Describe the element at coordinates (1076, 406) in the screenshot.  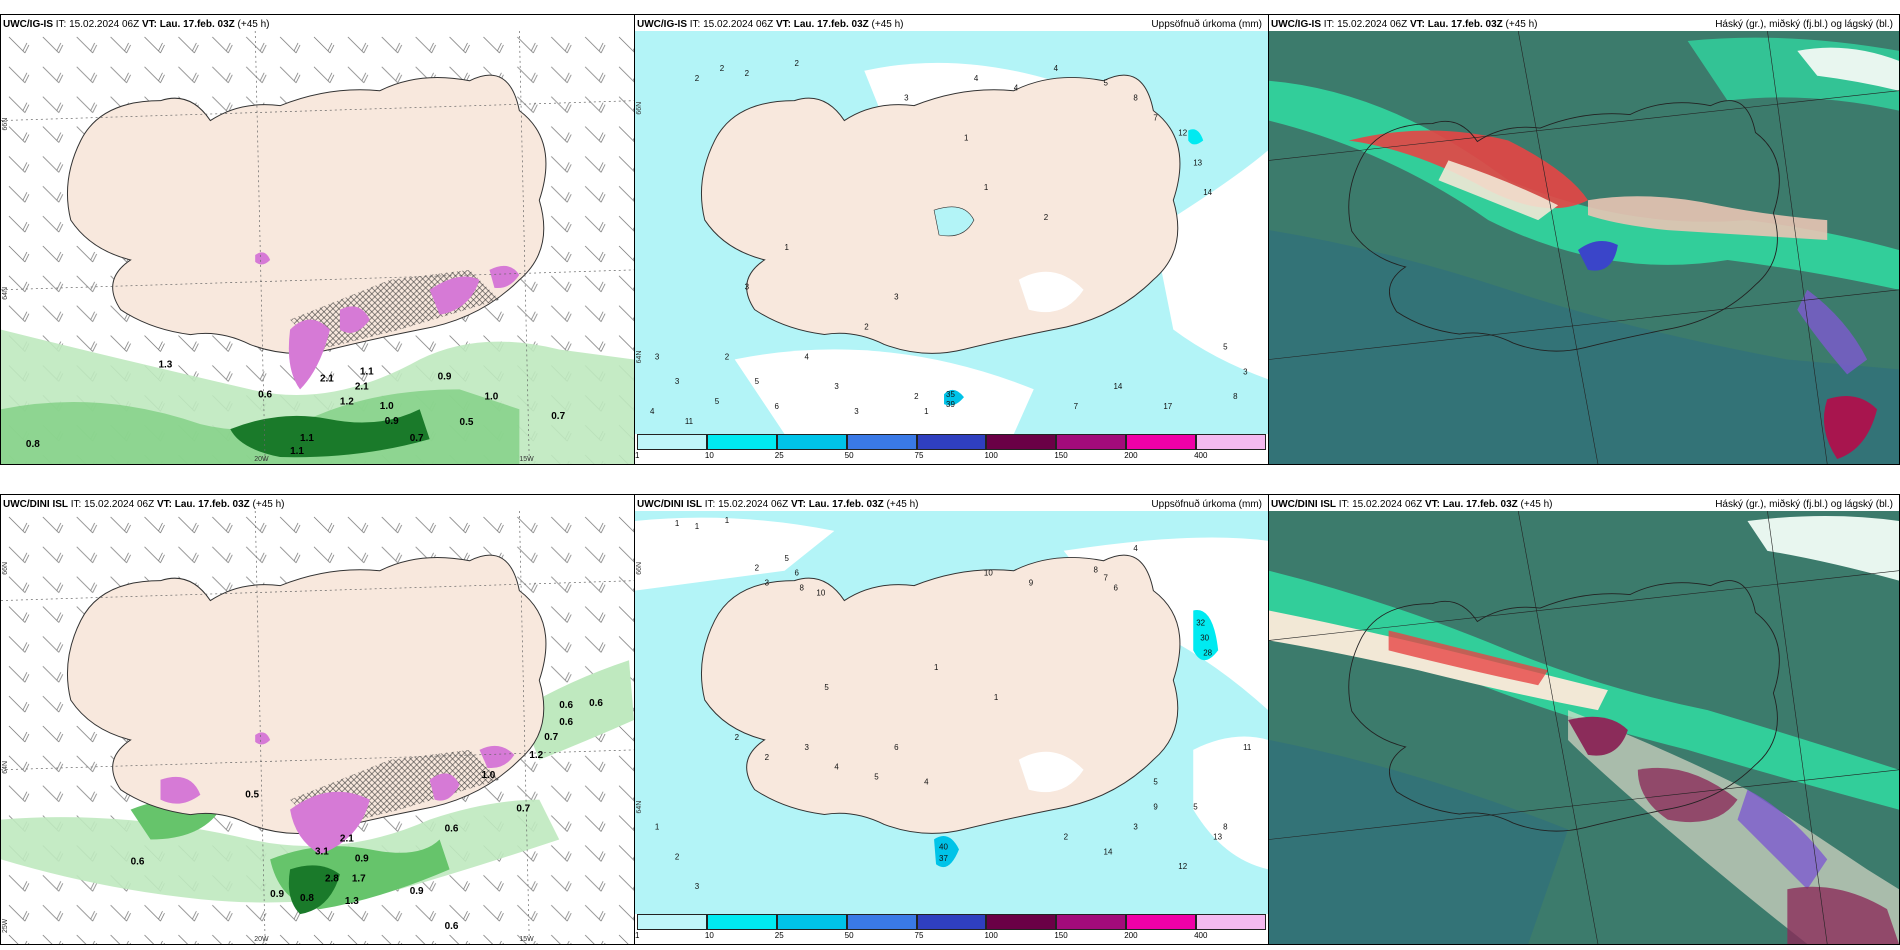
I see `amount: 7` at that location.